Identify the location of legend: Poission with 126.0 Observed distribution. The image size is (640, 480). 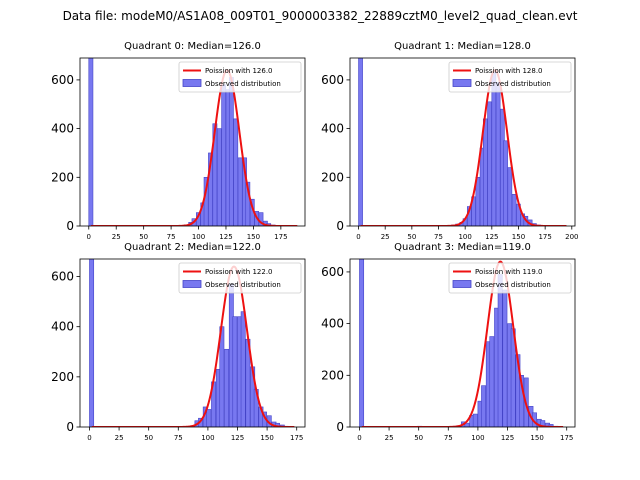
(240, 77).